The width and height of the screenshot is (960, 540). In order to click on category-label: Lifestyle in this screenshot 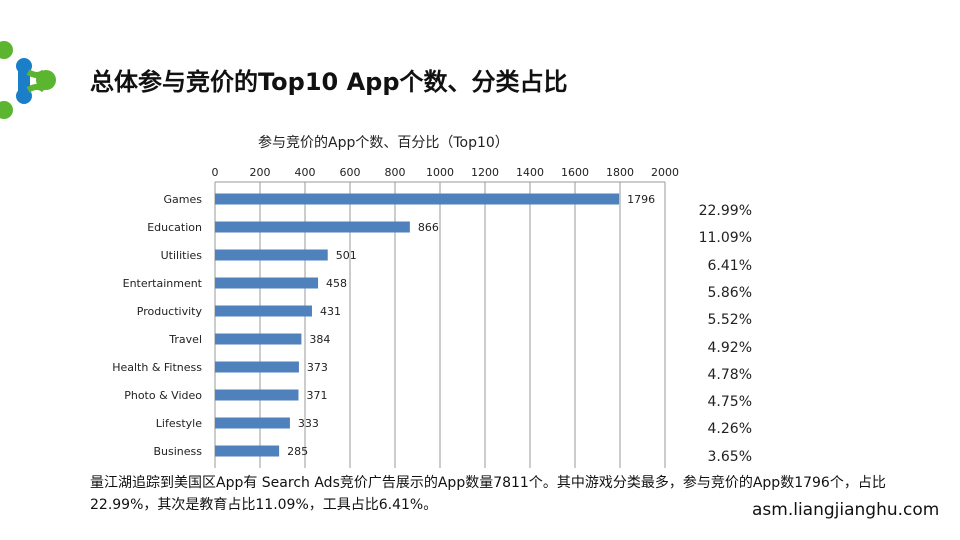, I will do `click(179, 423)`.